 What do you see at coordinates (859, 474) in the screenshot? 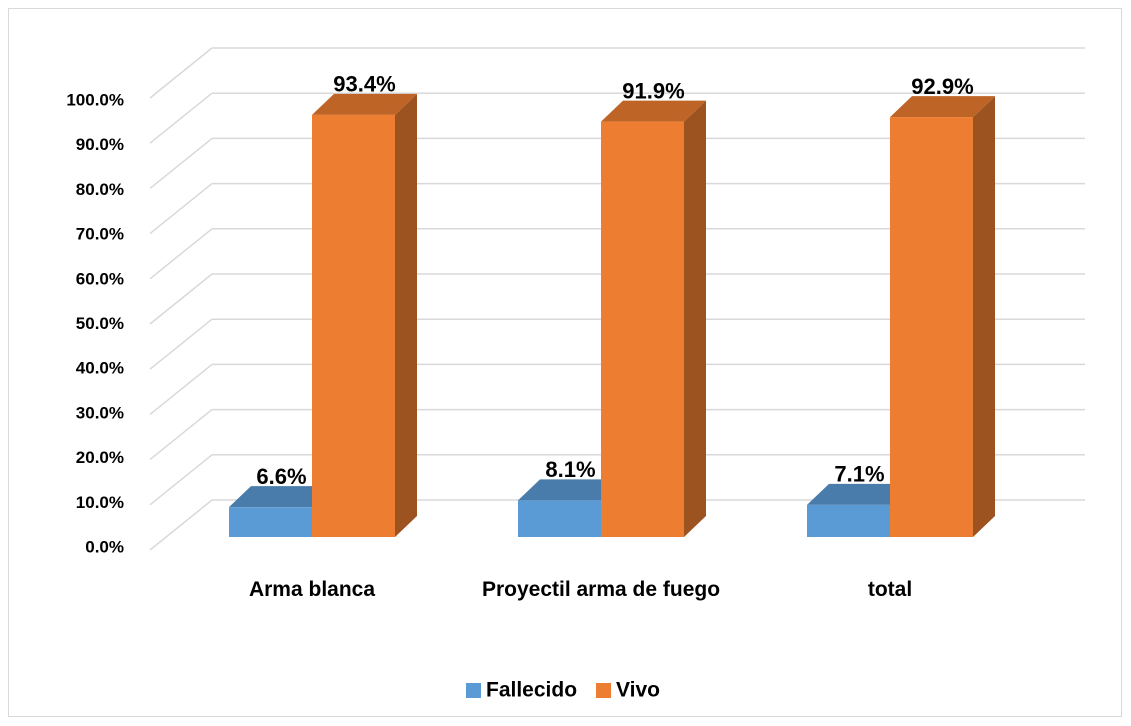
I see `data-label: 7.1%` at bounding box center [859, 474].